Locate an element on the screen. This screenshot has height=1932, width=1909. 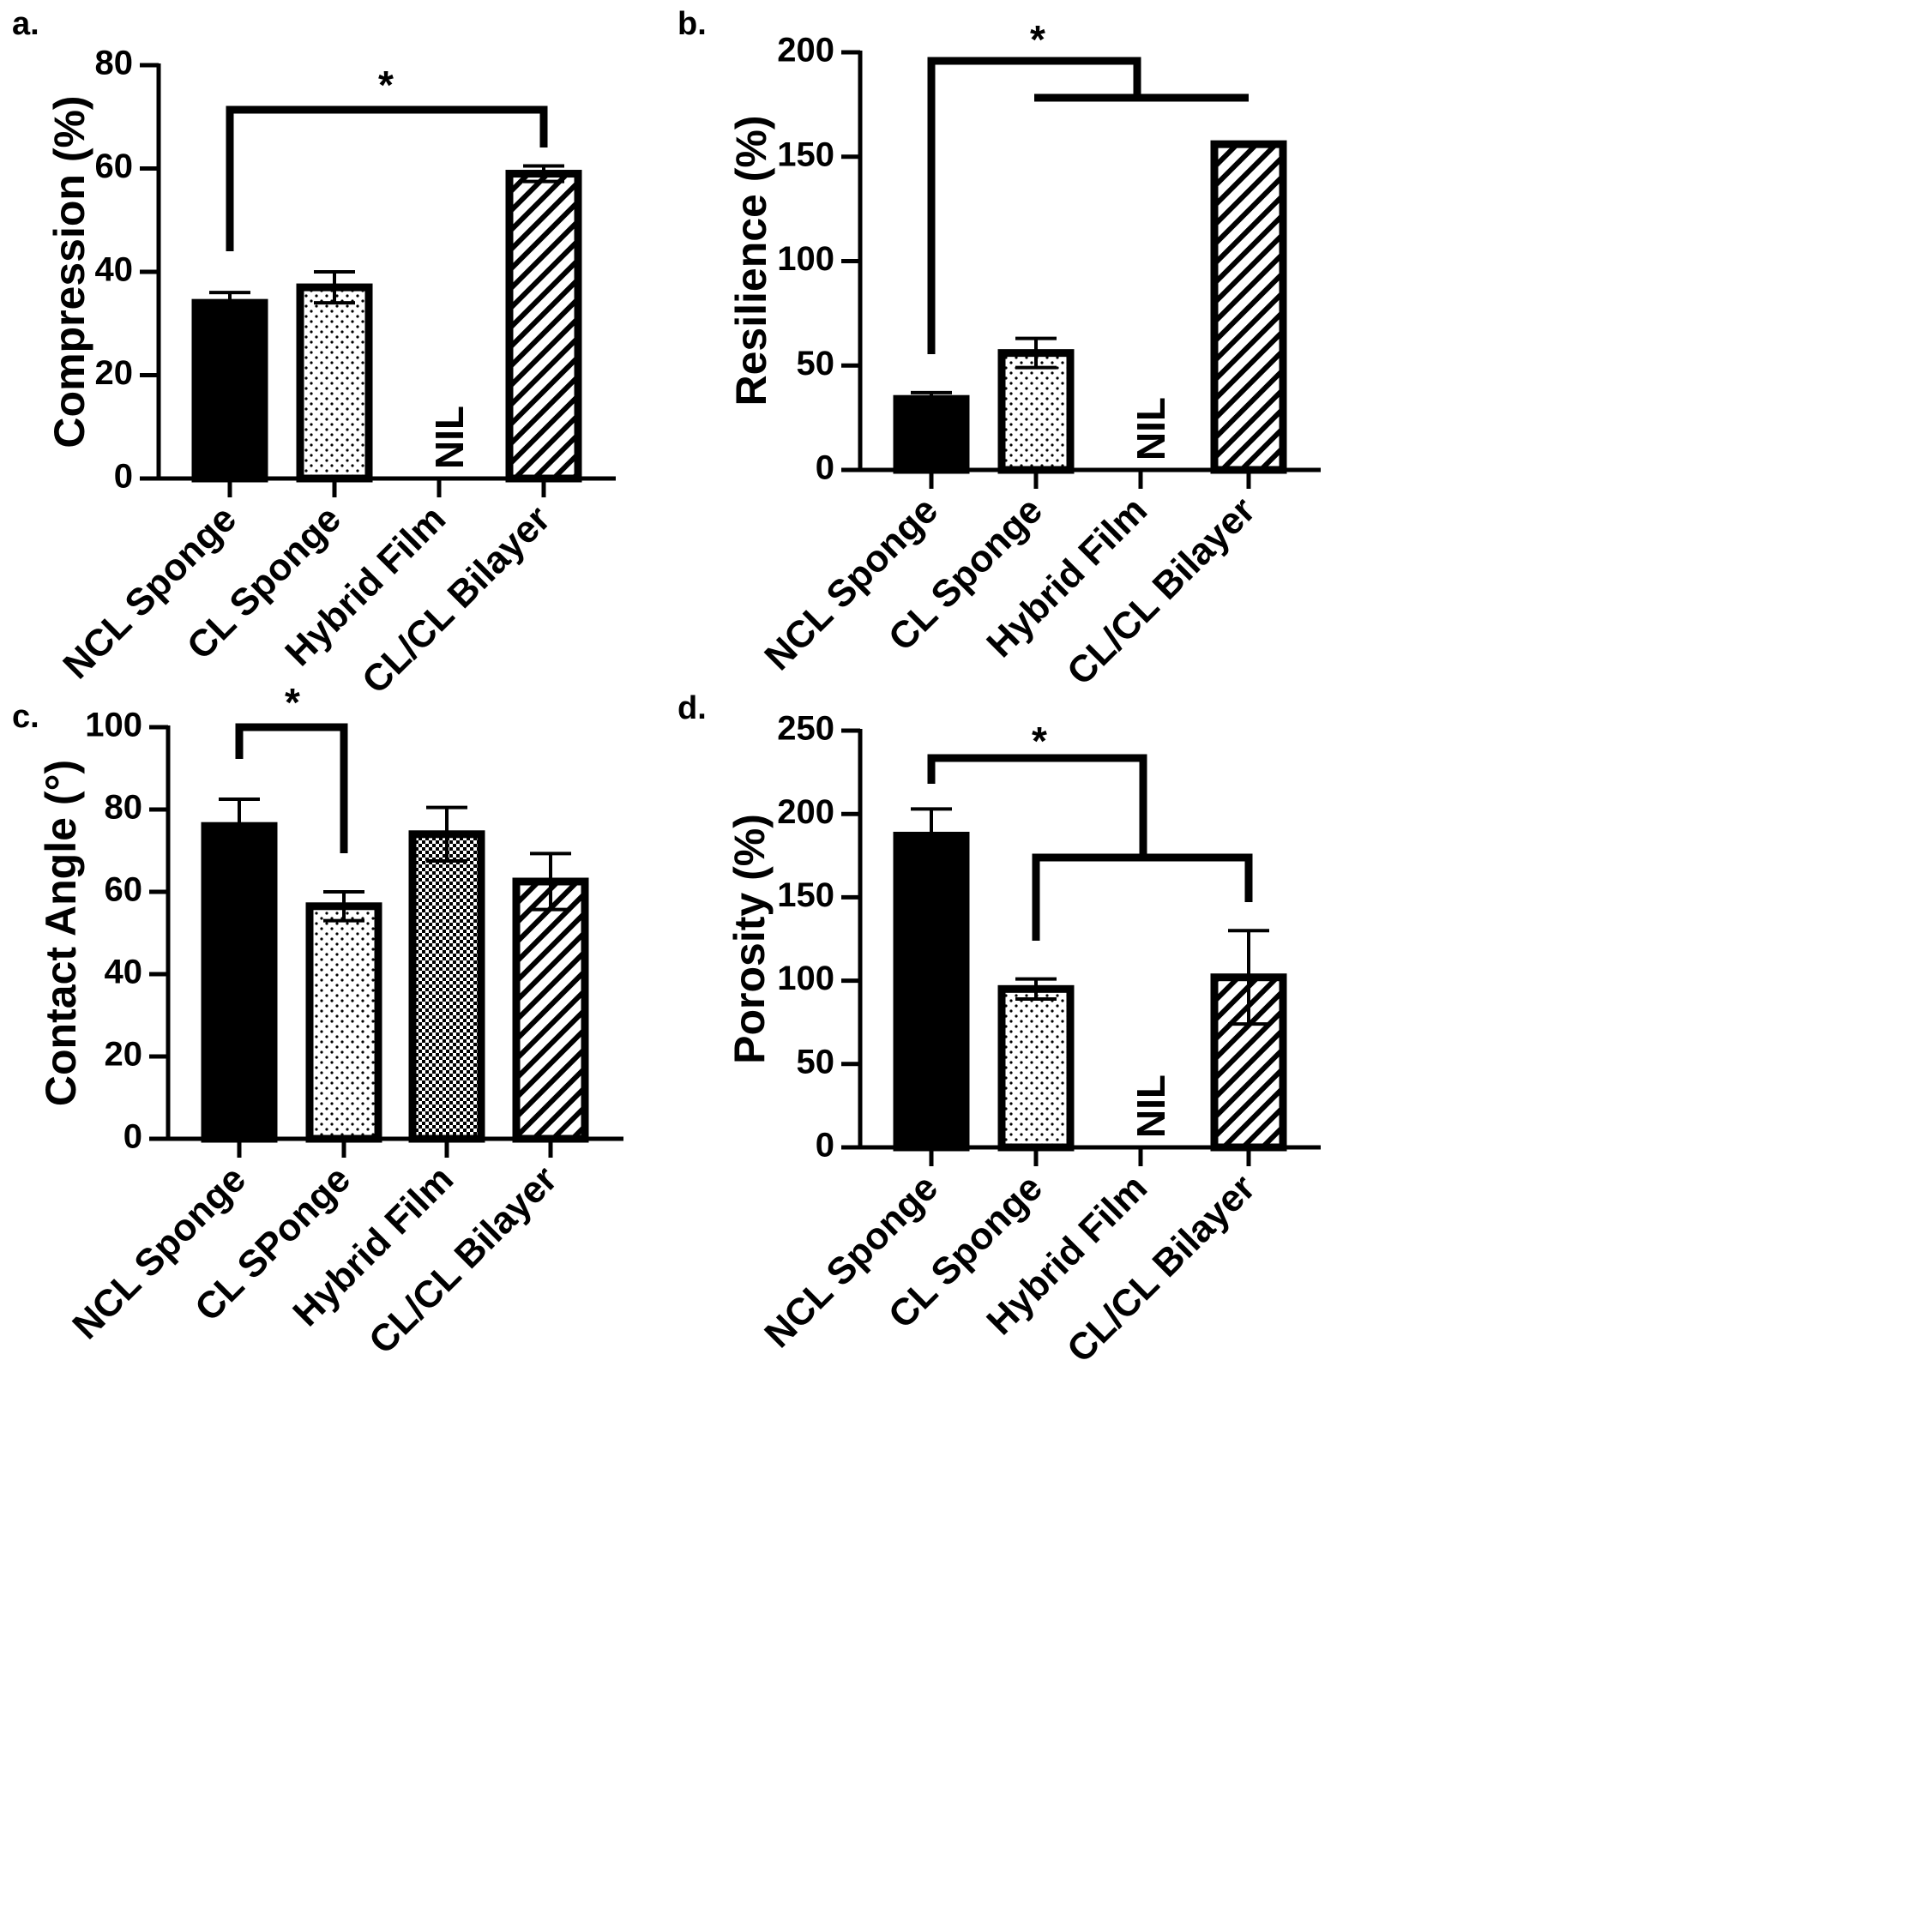
y-axis-title: Resilience (%) is located at coordinates (751, 260).